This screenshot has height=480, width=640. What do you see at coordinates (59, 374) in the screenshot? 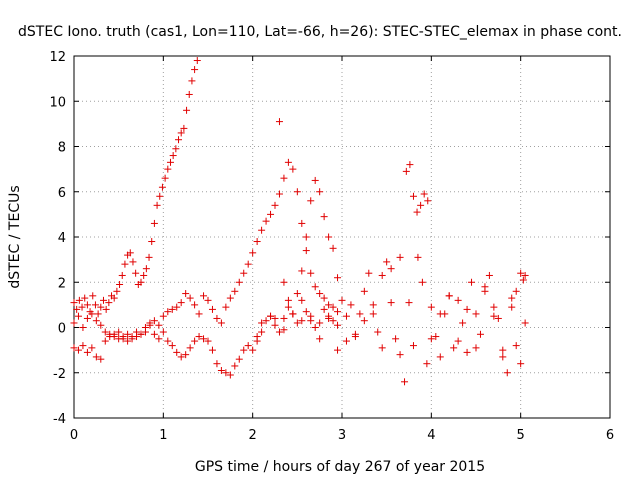
I see `y-tick-label: -2` at bounding box center [59, 374].